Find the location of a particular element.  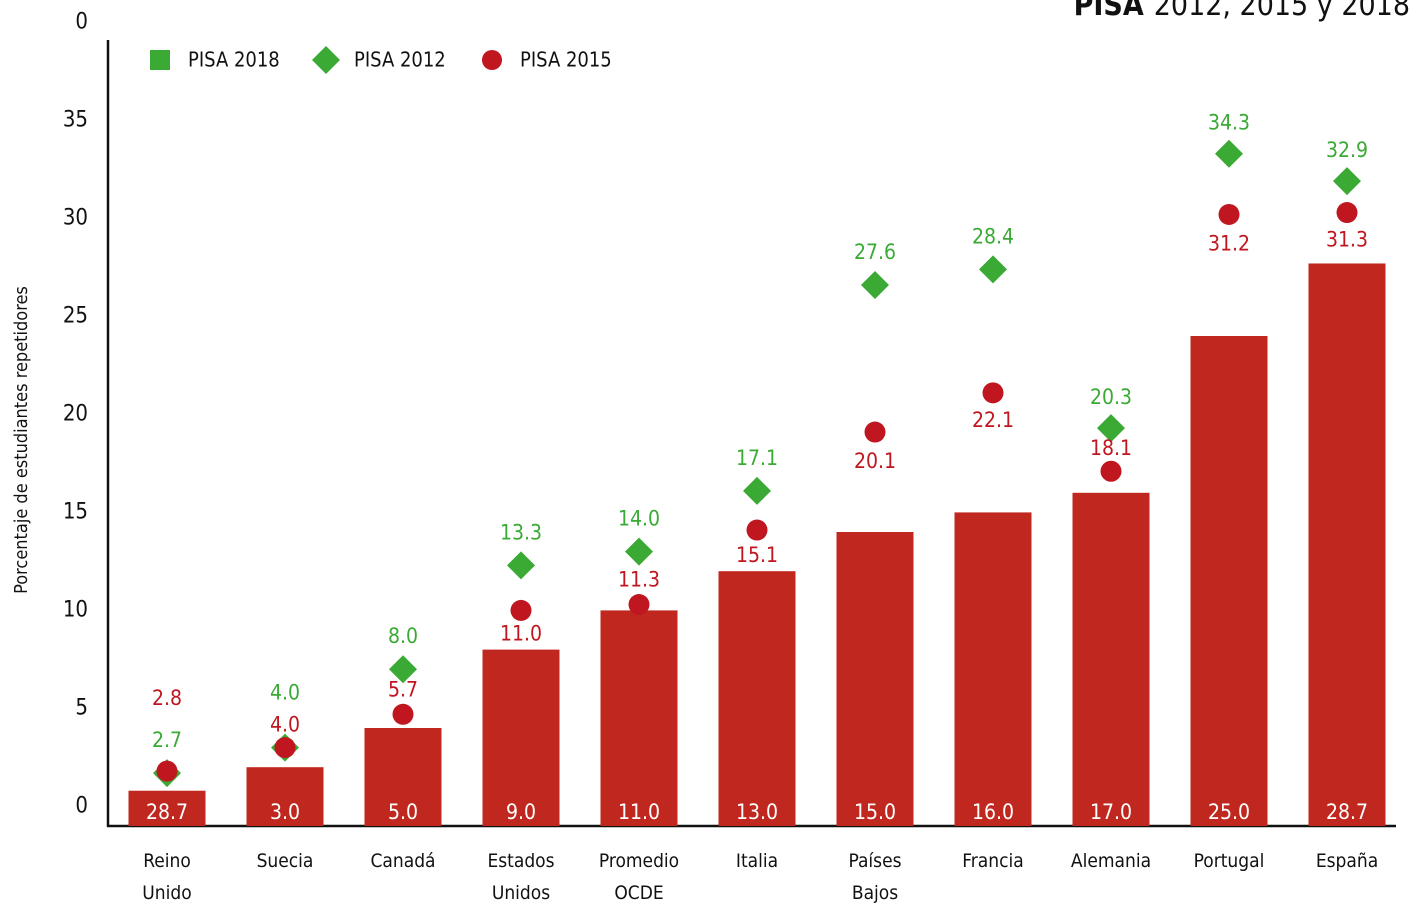

title-rest: 2012, 2015 y 2018 is located at coordinates (1282, 11).